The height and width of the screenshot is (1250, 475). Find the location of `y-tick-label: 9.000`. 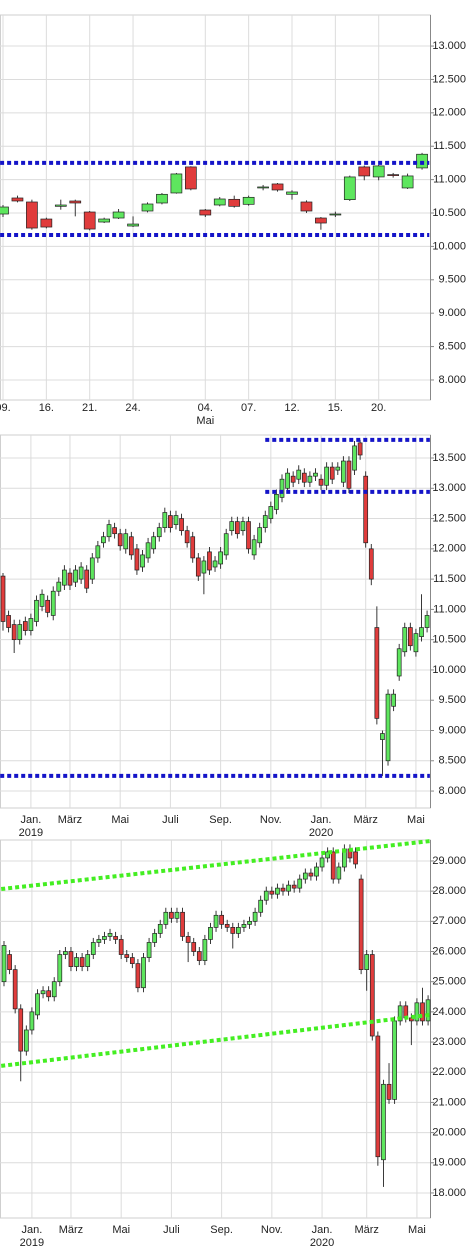

y-tick-label: 9.000 is located at coordinates (452, 730).